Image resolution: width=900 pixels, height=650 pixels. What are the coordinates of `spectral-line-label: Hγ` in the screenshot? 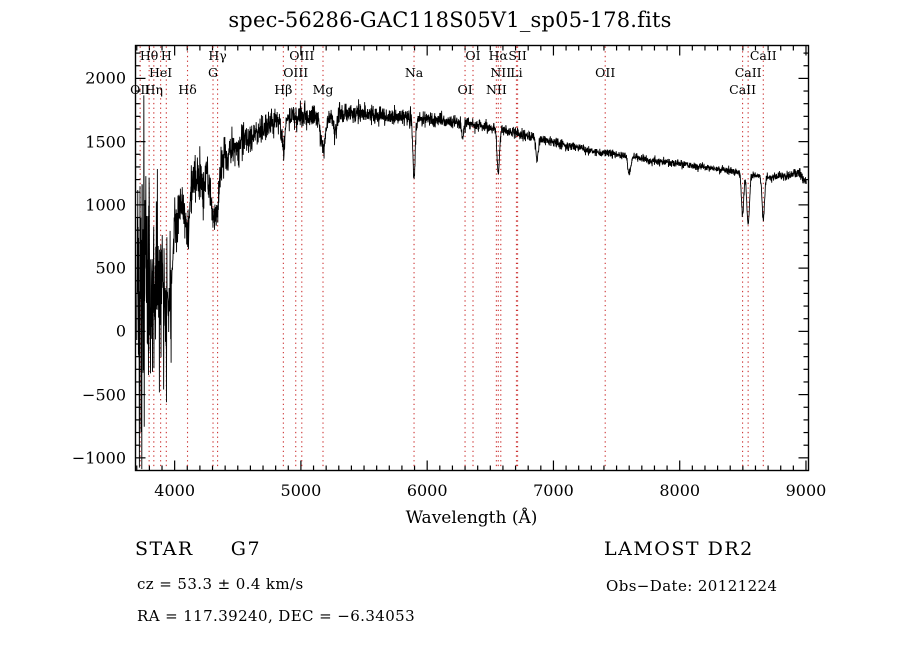 It's located at (217, 55).